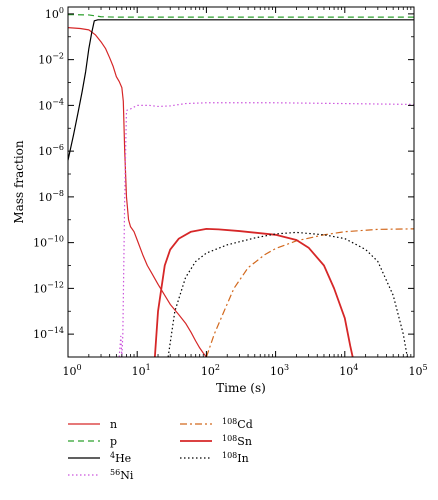 The height and width of the screenshot is (500, 438). What do you see at coordinates (51, 196) in the screenshot?
I see `y-tick-label: 10⁻⁸` at bounding box center [51, 196].